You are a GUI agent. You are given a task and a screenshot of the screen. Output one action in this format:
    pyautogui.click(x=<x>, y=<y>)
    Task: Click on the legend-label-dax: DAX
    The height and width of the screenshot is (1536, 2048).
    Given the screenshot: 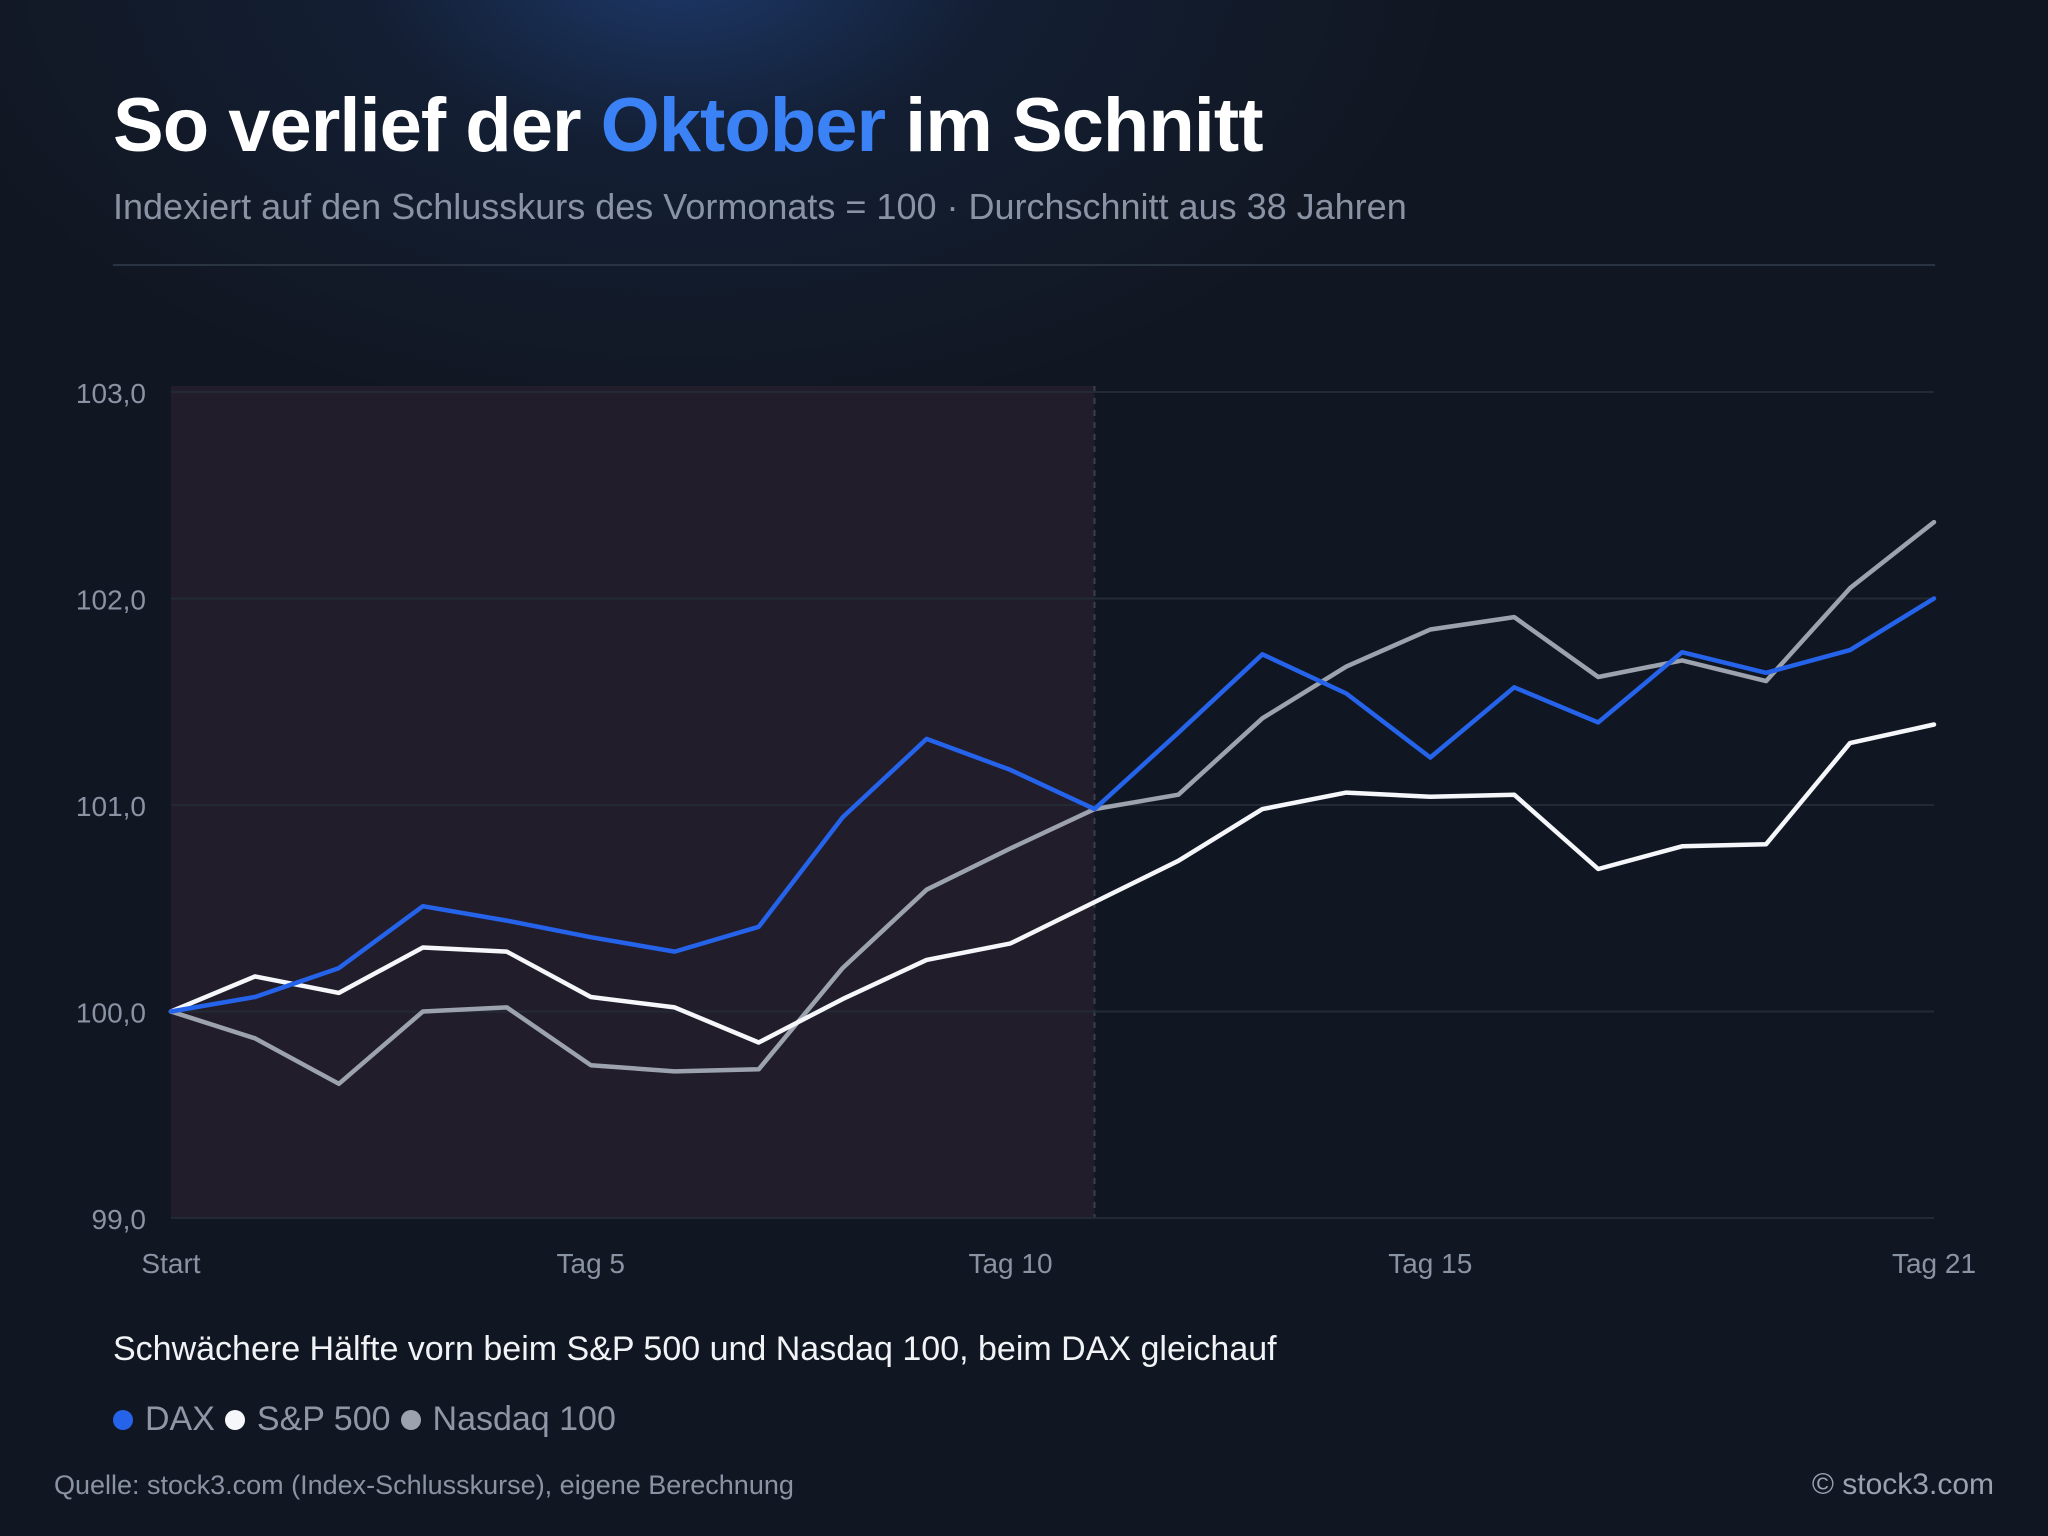 What is the action you would take?
    pyautogui.click(x=180, y=1419)
    